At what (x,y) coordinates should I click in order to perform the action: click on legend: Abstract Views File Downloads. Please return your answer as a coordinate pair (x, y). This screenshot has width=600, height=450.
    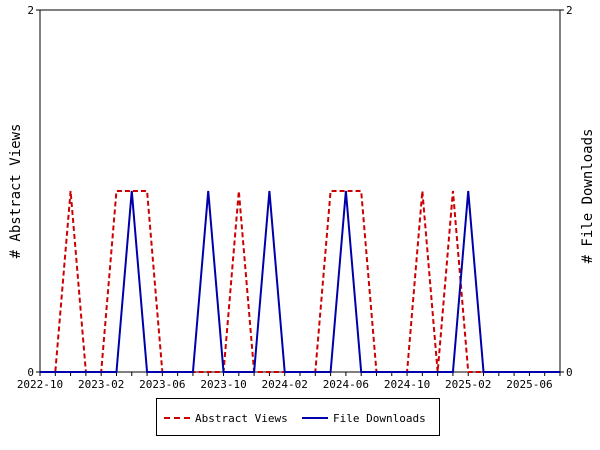
    Looking at the image, I should click on (298, 417).